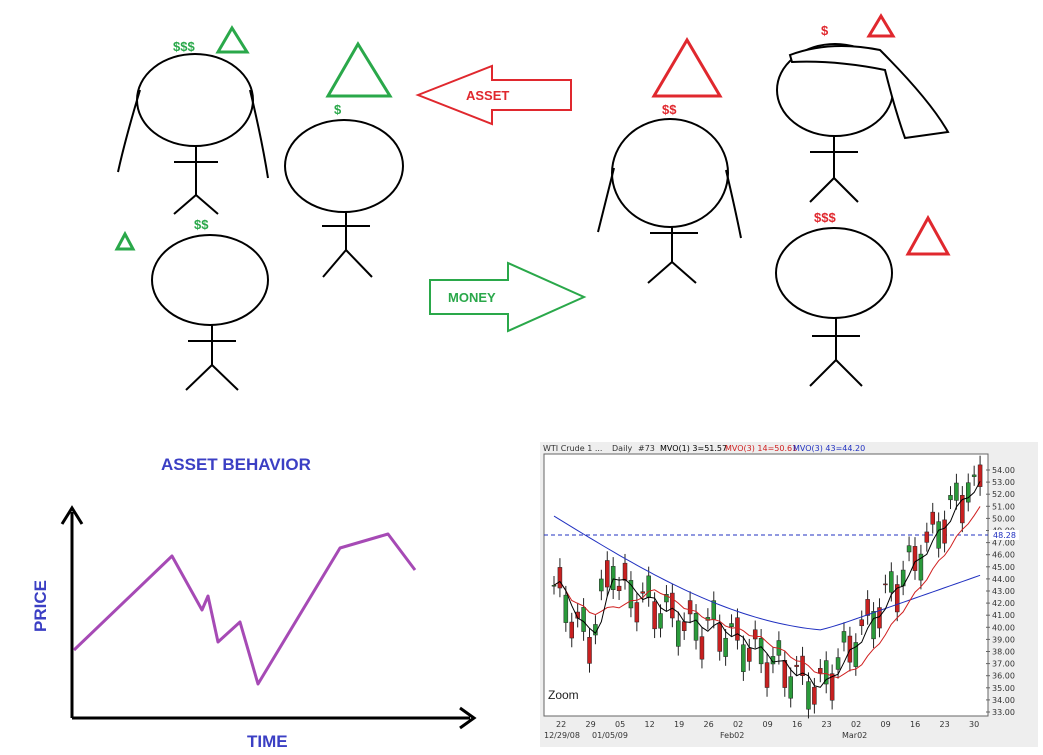 This screenshot has width=1043, height=755. What do you see at coordinates (622, 448) in the screenshot?
I see `chart-header-period: Daily` at bounding box center [622, 448].